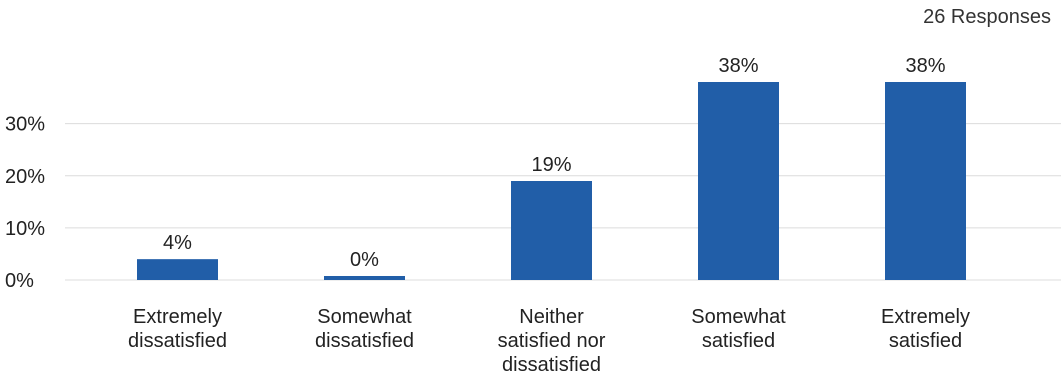 The width and height of the screenshot is (1061, 383). Describe the element at coordinates (25, 177) in the screenshot. I see `y-tick-label: 20%` at that location.